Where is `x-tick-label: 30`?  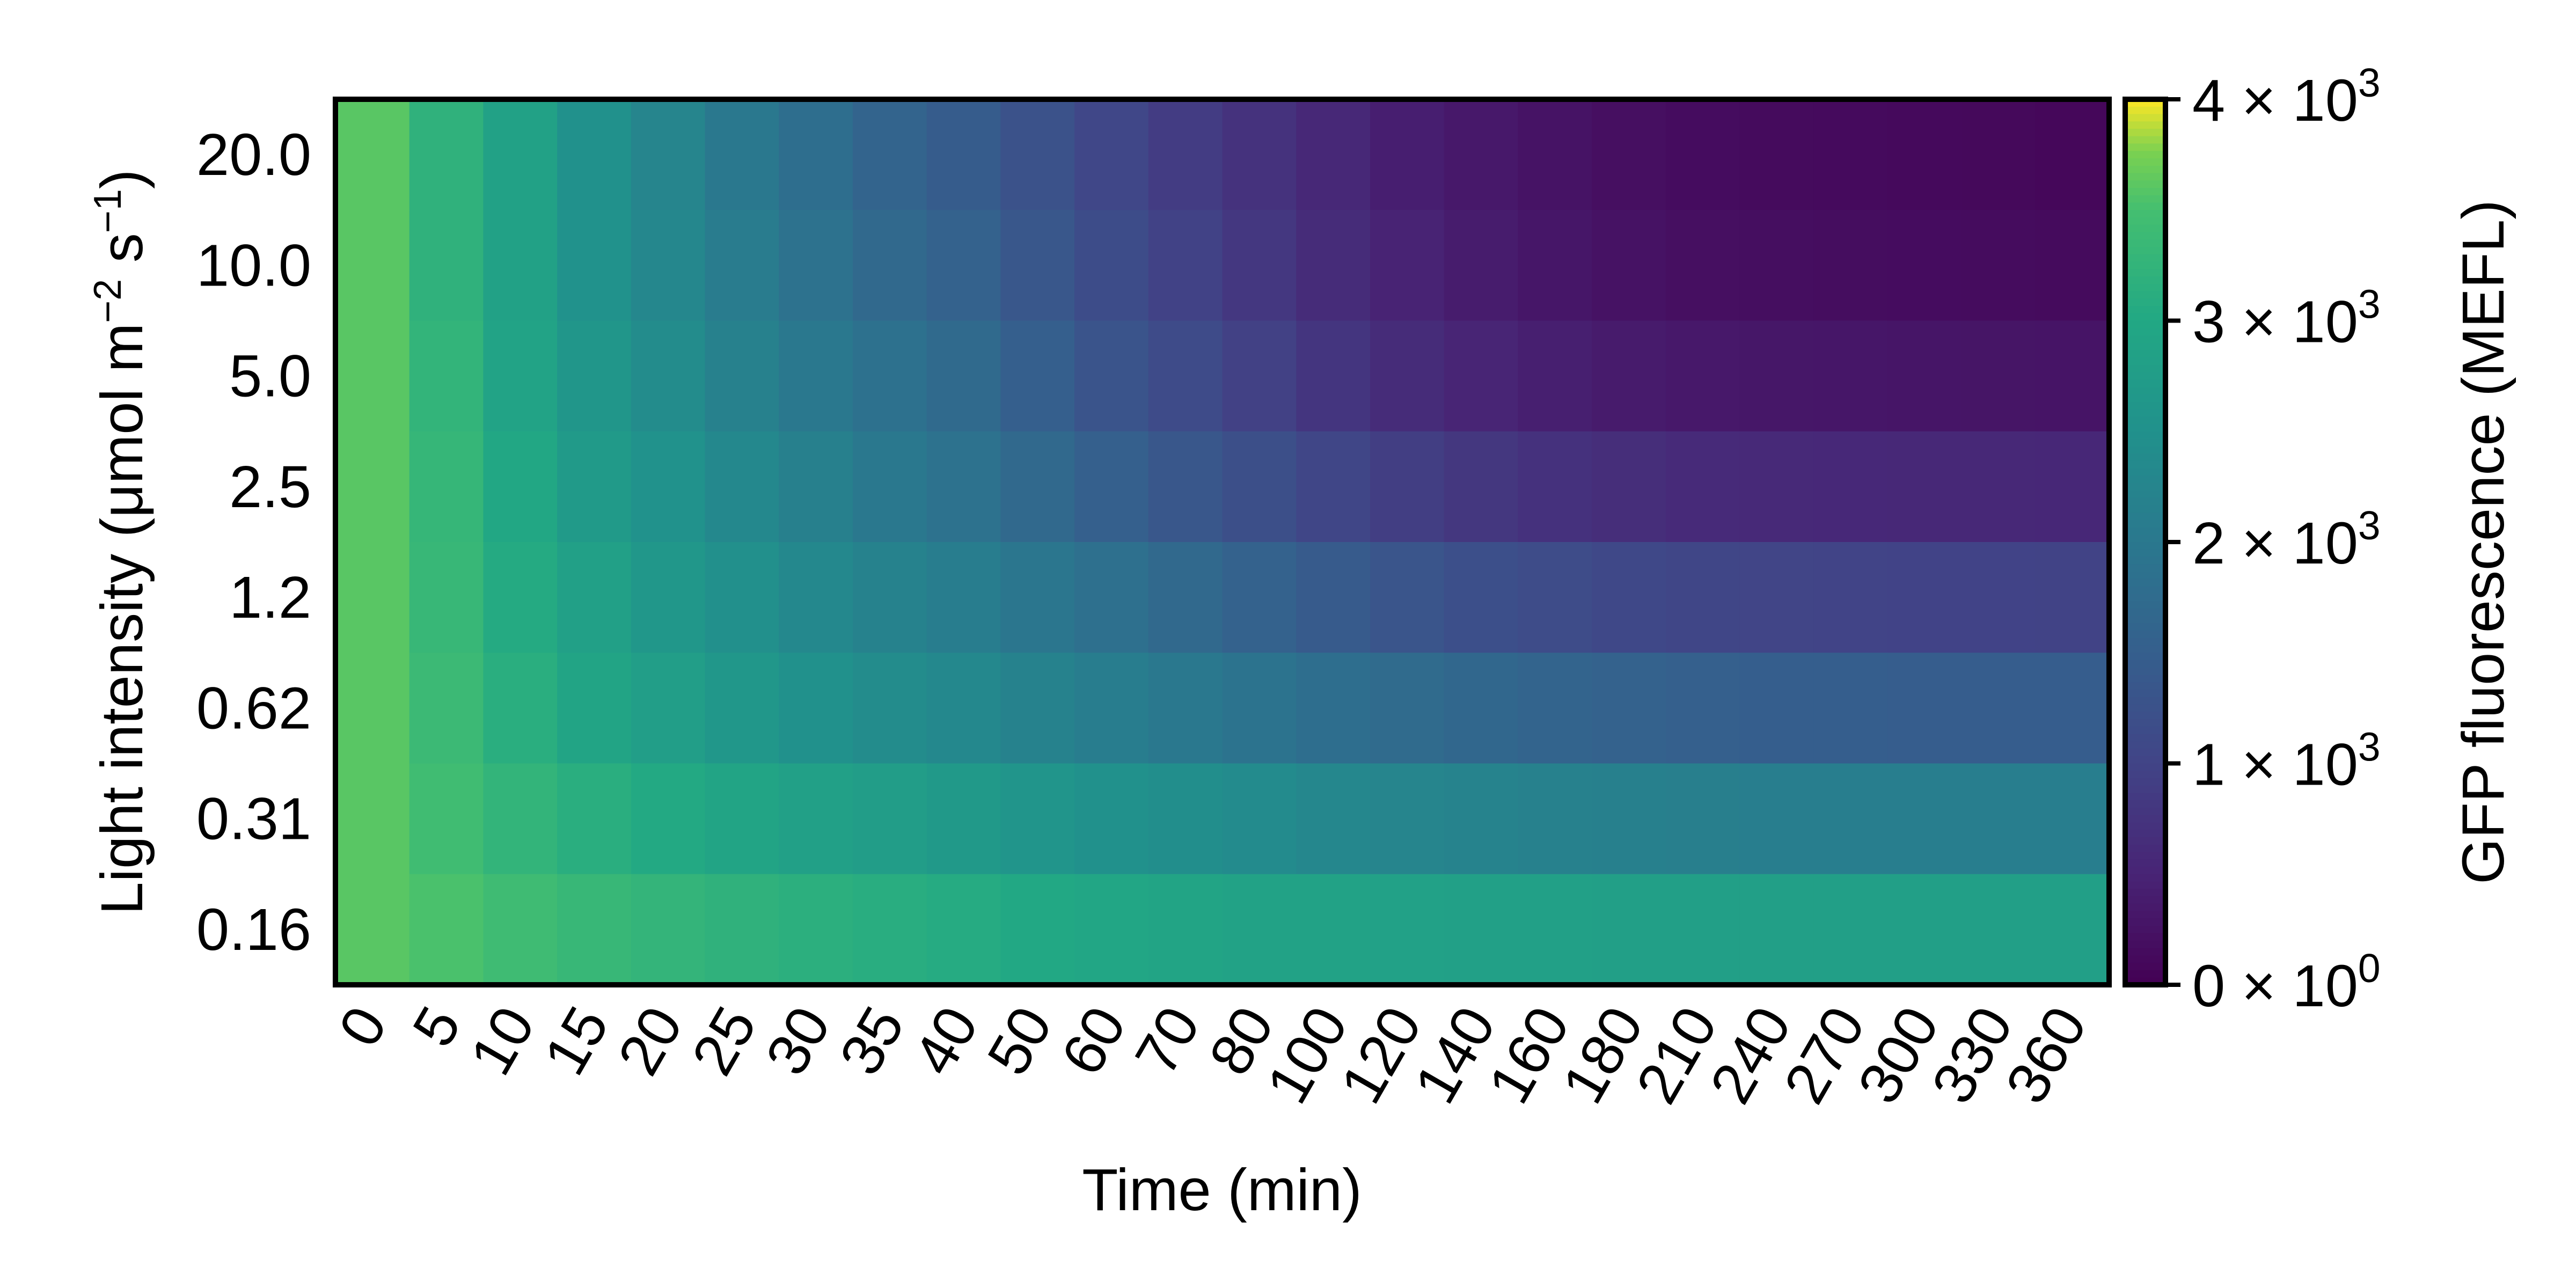
x-tick-label: 30 is located at coordinates (798, 1041).